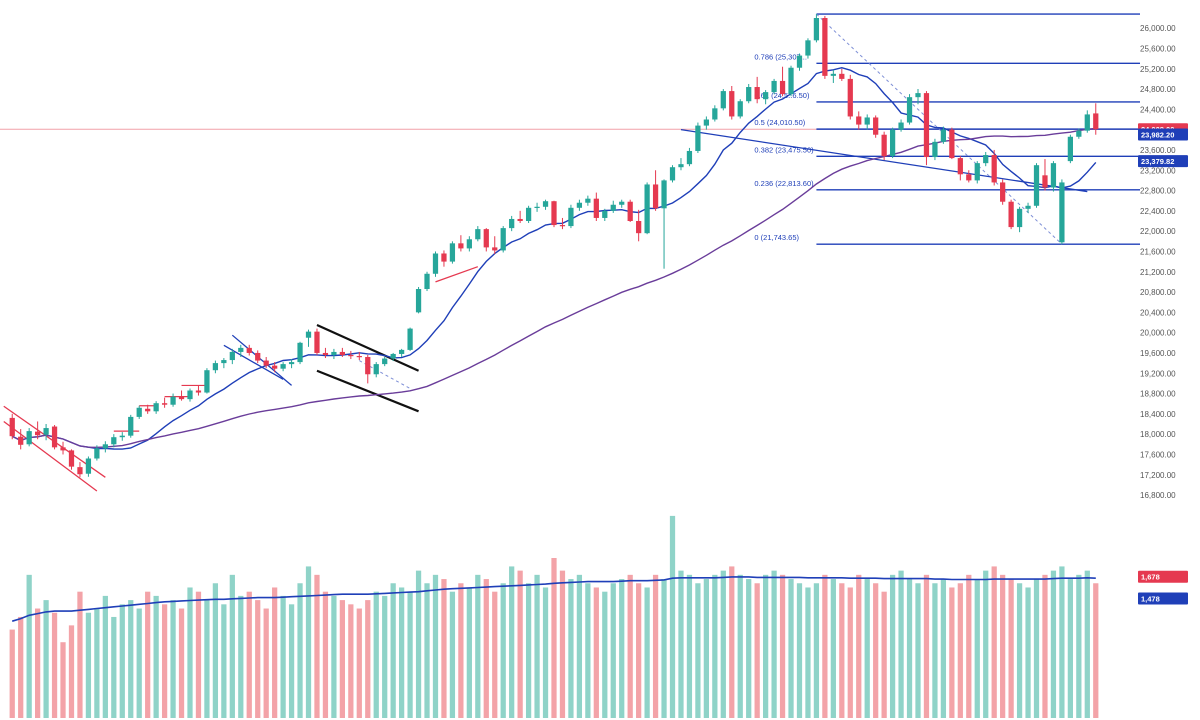 This screenshot has width=1200, height=720. I want to click on flag-lower-line, so click(253, 362).